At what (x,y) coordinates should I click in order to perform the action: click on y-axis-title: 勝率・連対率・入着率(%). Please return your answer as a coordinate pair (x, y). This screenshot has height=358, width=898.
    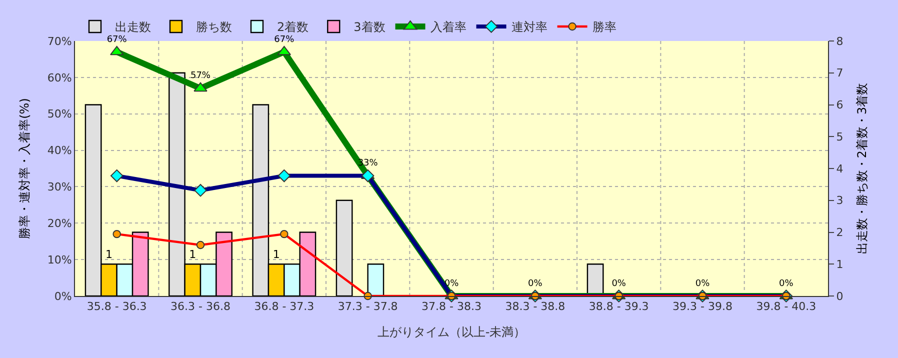
    Looking at the image, I should click on (25, 168).